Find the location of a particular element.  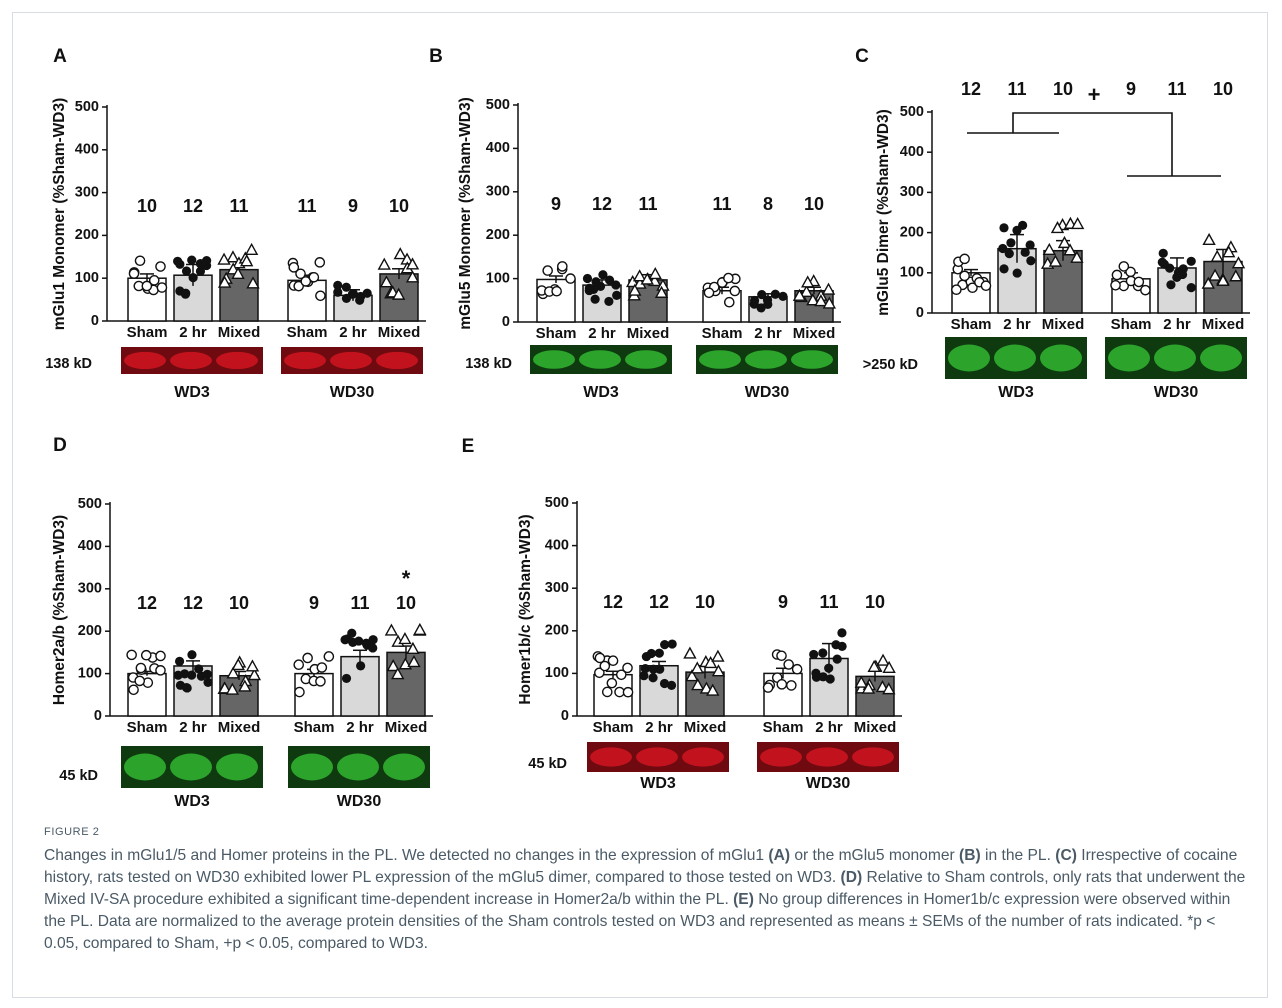

y-tick-label-e: 500 is located at coordinates (557, 503).